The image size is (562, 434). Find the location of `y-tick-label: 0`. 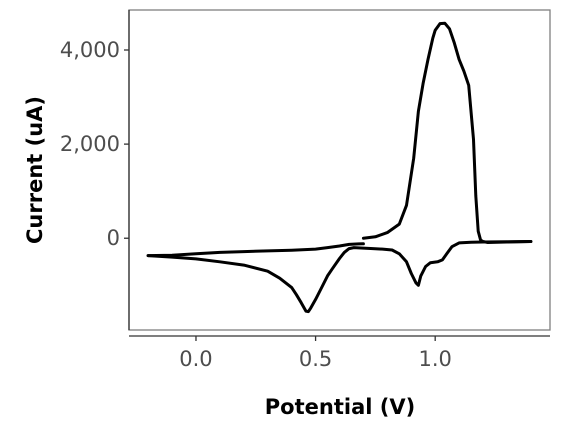

y-tick-label: 0 is located at coordinates (113, 238).